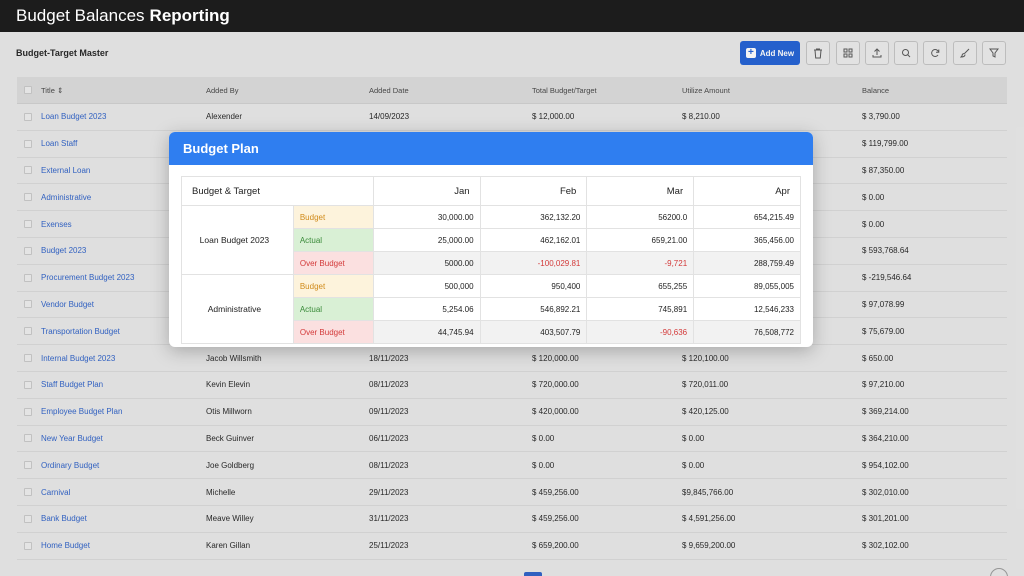 This screenshot has width=1024, height=576. What do you see at coordinates (70, 465) in the screenshot?
I see `cell-title: Ordinary Budget` at bounding box center [70, 465].